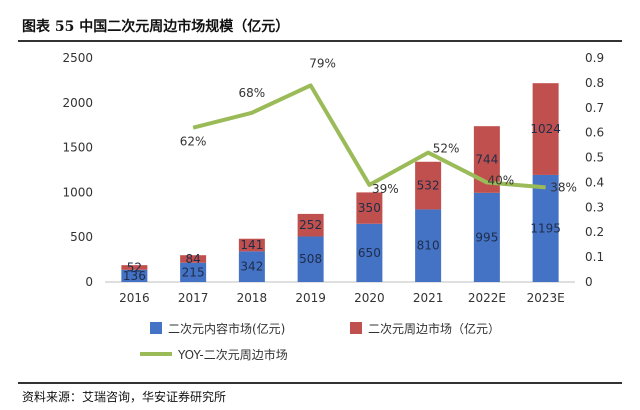 This screenshot has height=410, width=640. I want to click on data-label-merch: 52, so click(134, 267).